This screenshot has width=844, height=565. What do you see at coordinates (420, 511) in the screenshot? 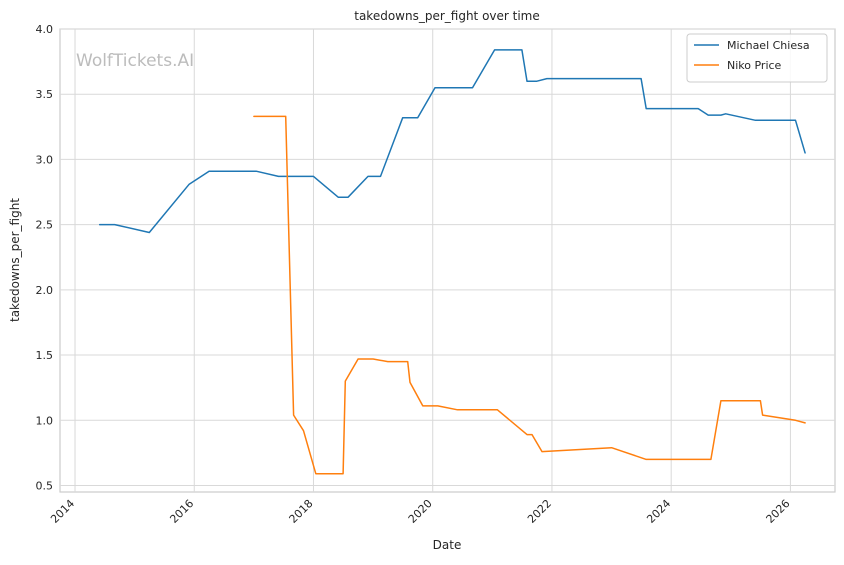
I see `x-tick-label: 2020` at bounding box center [420, 511].